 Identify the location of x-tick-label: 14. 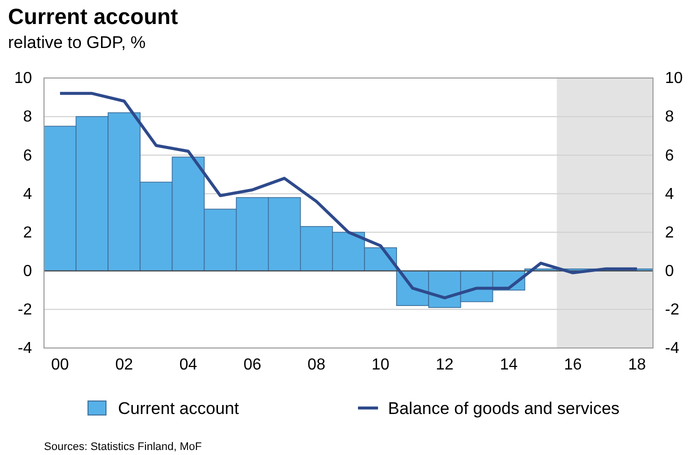
(509, 365).